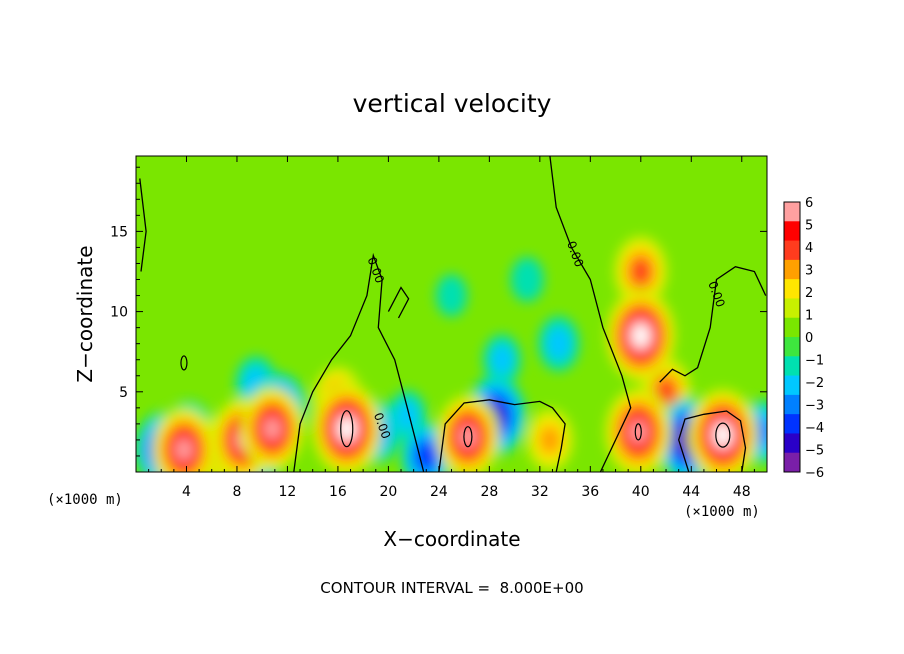 This screenshot has width=904, height=654. What do you see at coordinates (814, 406) in the screenshot?
I see `colorbar-label: −3` at bounding box center [814, 406].